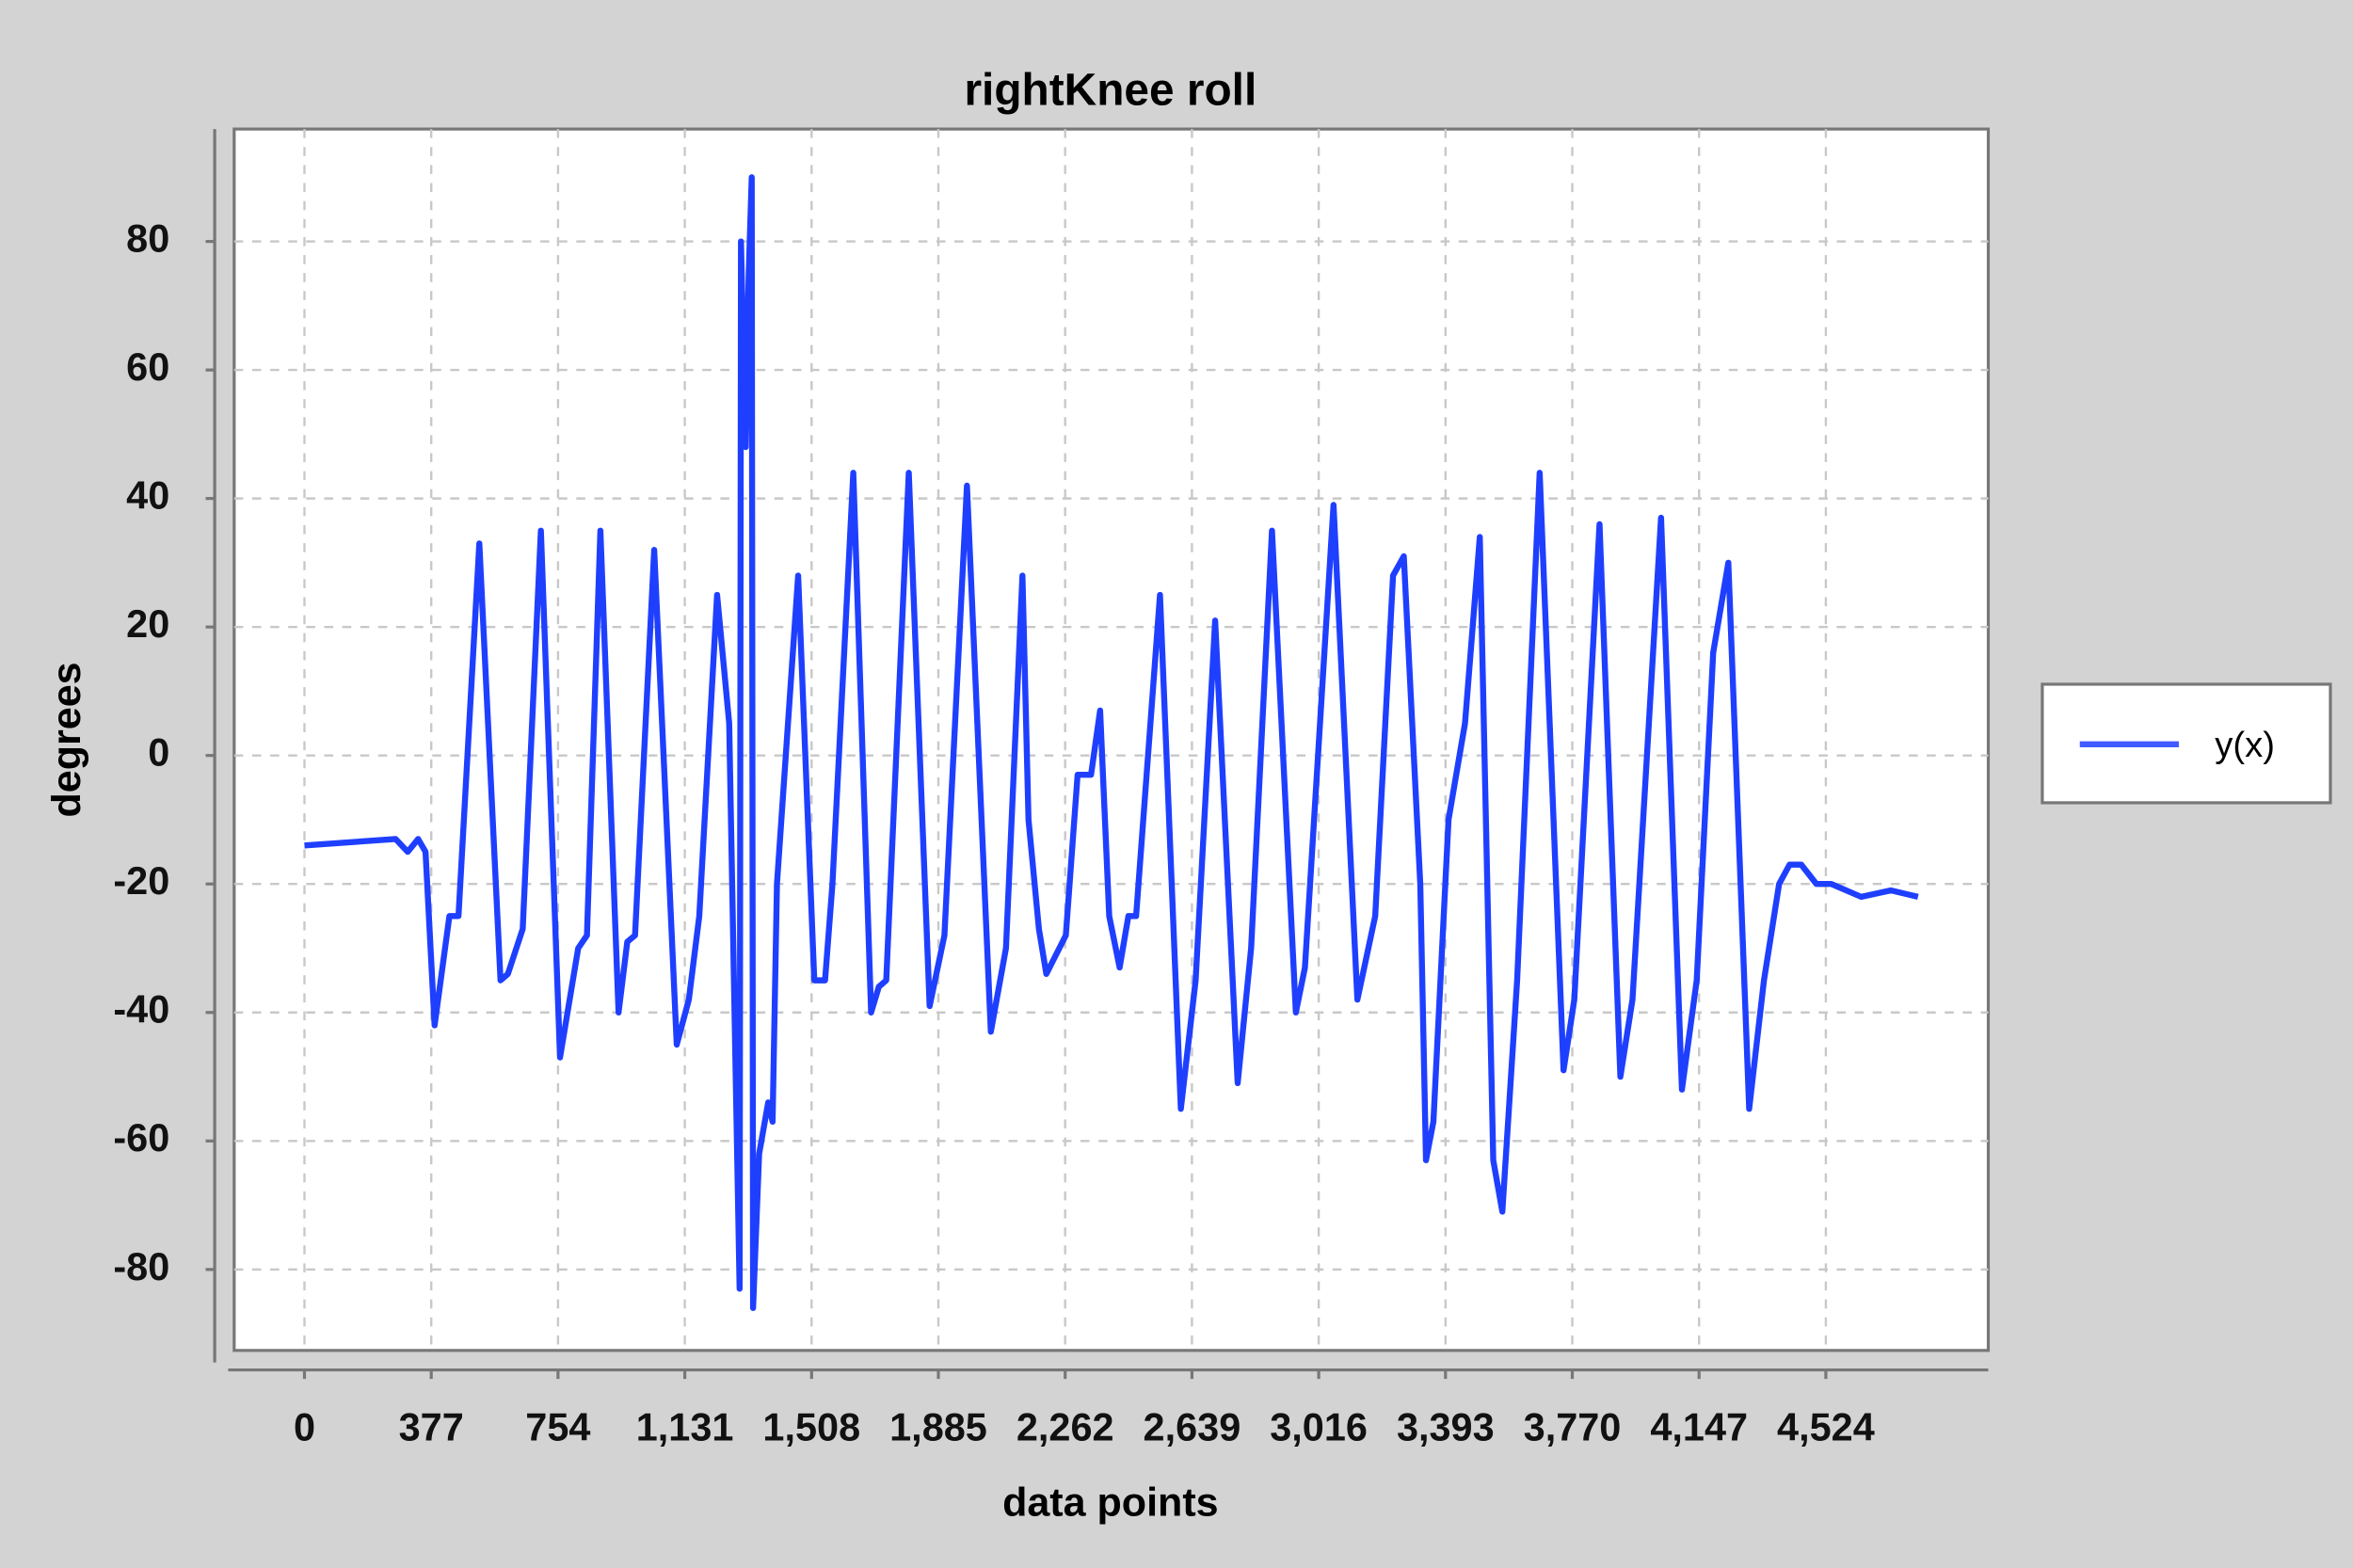  What do you see at coordinates (158, 752) in the screenshot?
I see `y-tick-label: 0` at bounding box center [158, 752].